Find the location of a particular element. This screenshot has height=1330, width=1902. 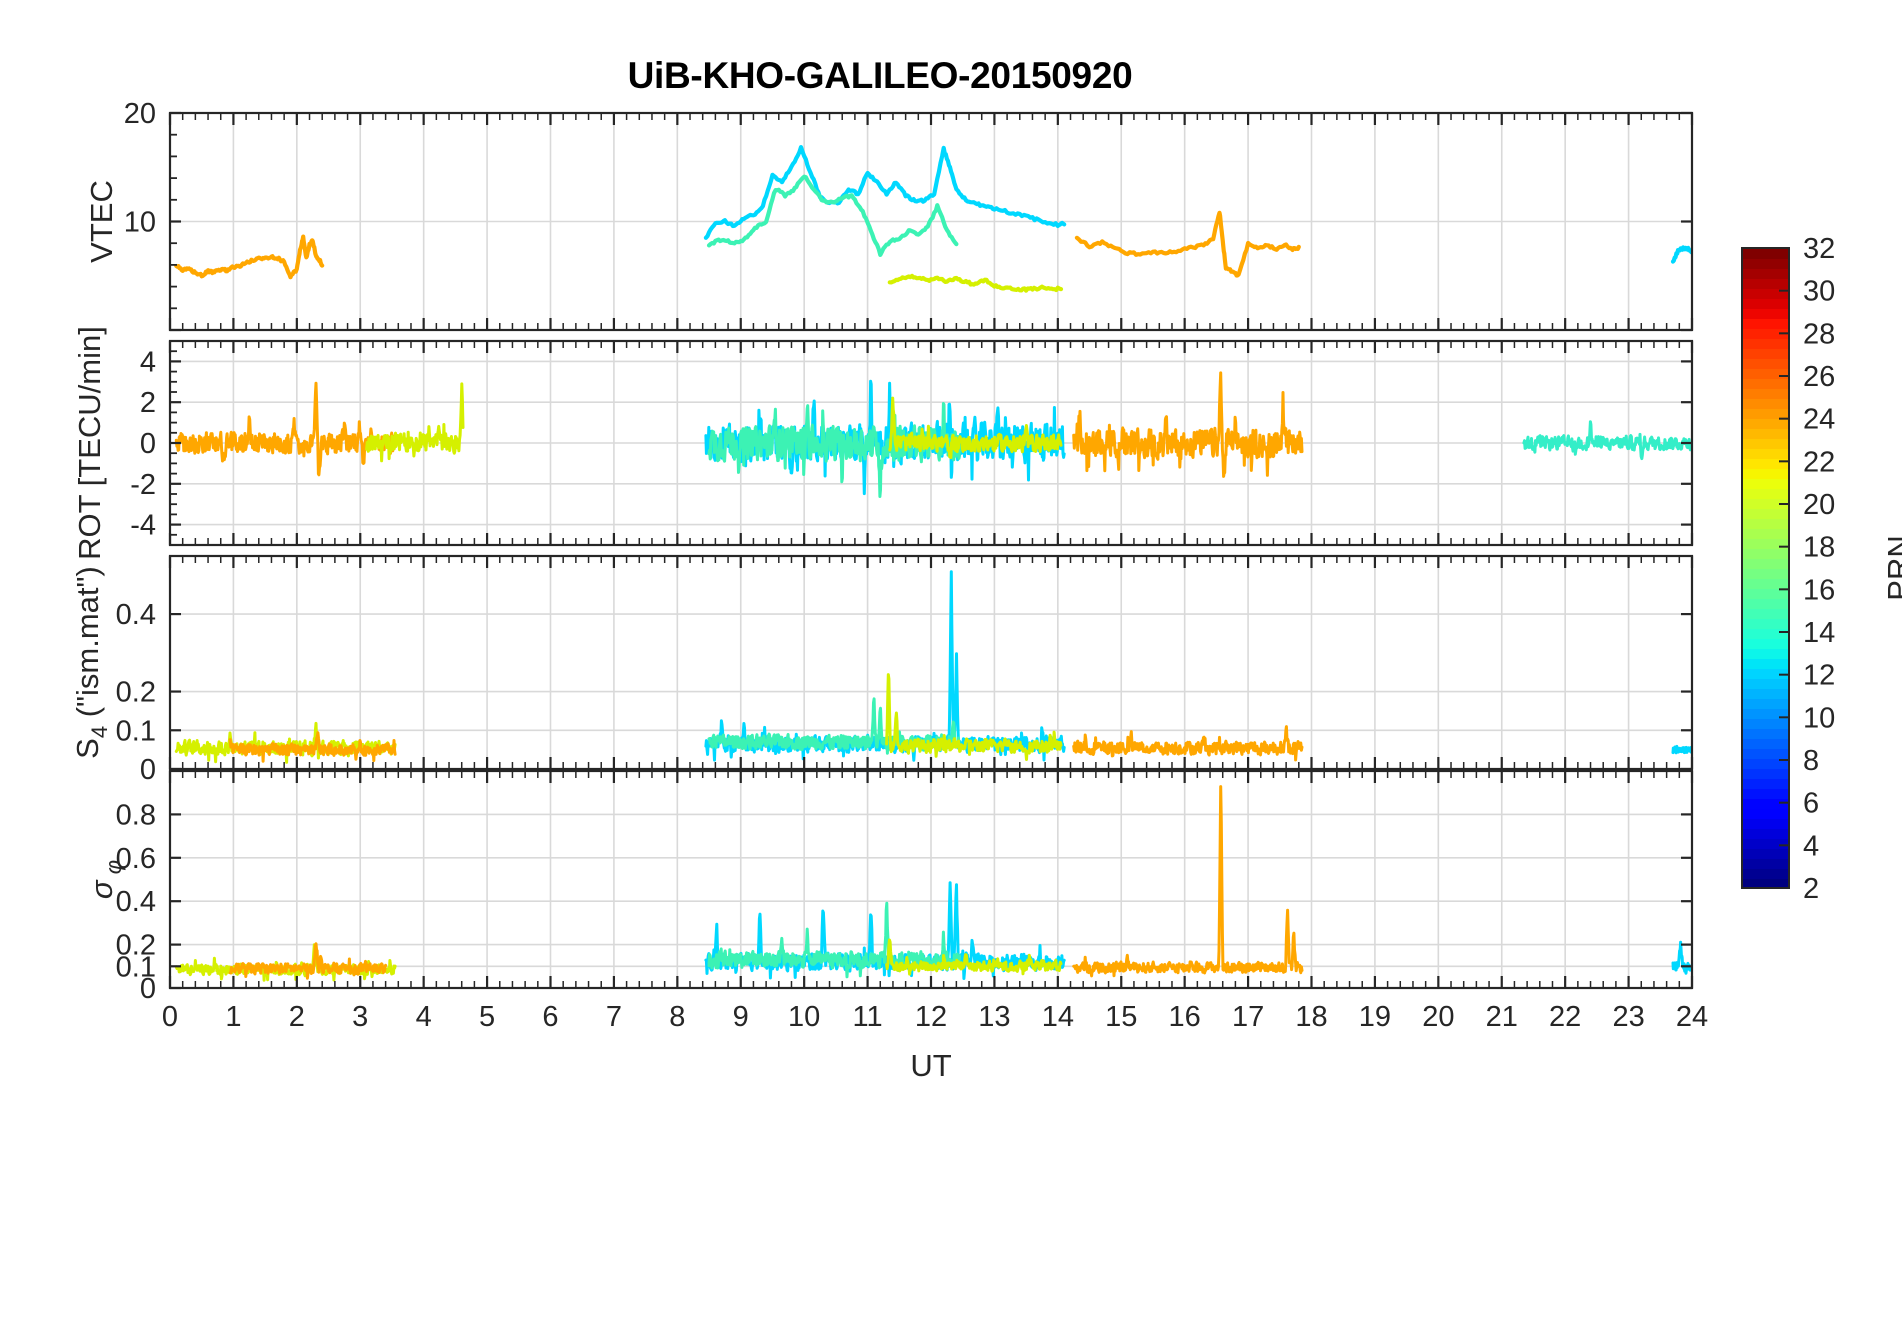

ytick-label: -4 is located at coordinates (143, 526).